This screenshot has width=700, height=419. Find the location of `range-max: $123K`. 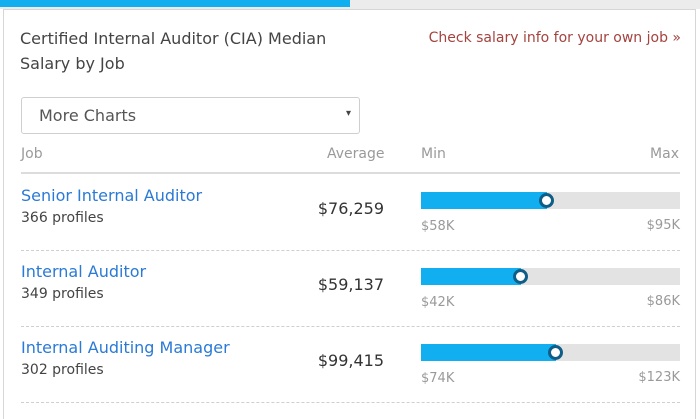

range-max: $123K is located at coordinates (659, 377).